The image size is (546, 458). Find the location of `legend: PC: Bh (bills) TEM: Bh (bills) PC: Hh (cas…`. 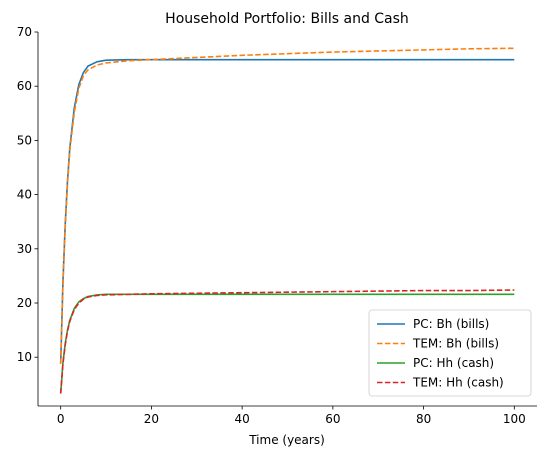

legend: PC: Bh (bills) TEM: Bh (bills) PC: Hh (cas… is located at coordinates (450, 353).